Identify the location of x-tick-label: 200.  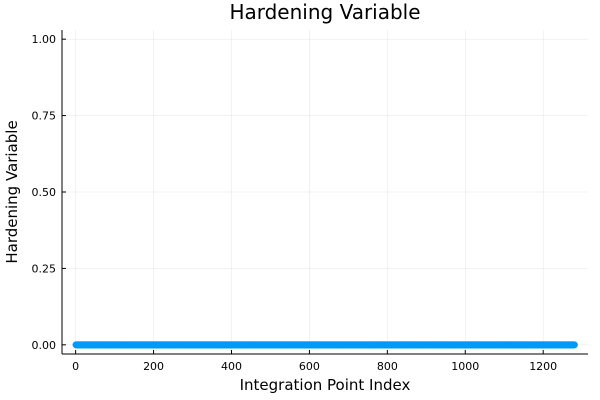
(153, 366).